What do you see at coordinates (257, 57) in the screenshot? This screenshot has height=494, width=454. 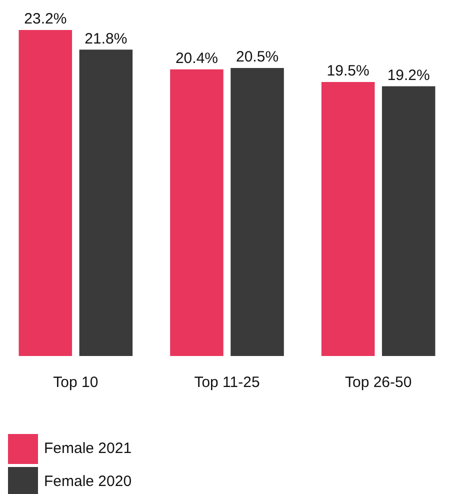 I see `data-label: 20.5%` at bounding box center [257, 57].